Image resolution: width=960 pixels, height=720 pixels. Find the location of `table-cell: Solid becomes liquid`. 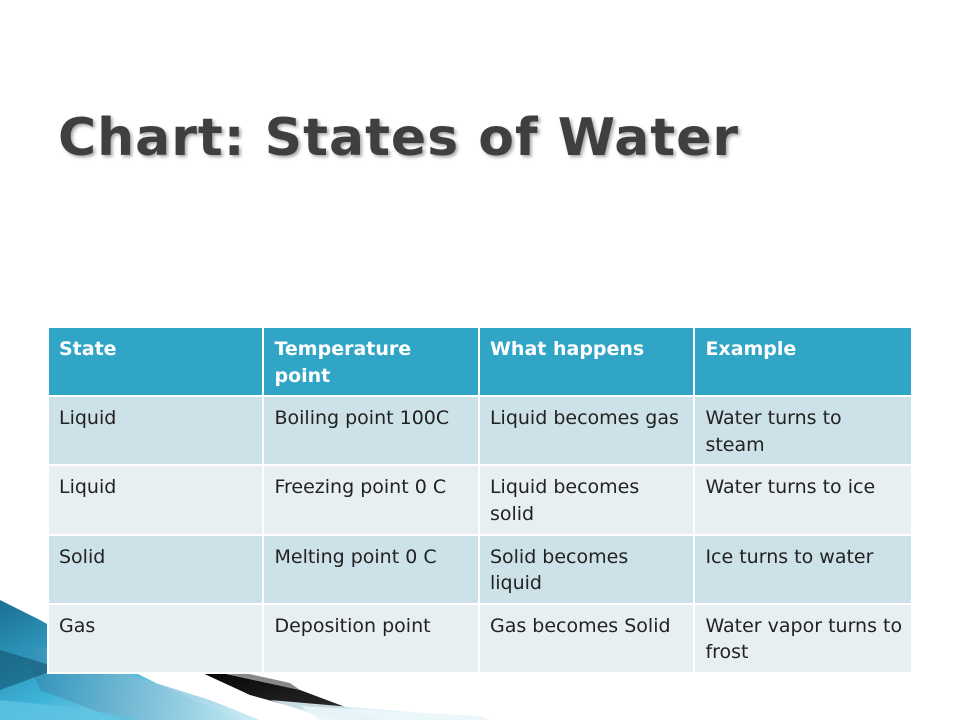

table-cell: Solid becomes liquid is located at coordinates (586, 569).